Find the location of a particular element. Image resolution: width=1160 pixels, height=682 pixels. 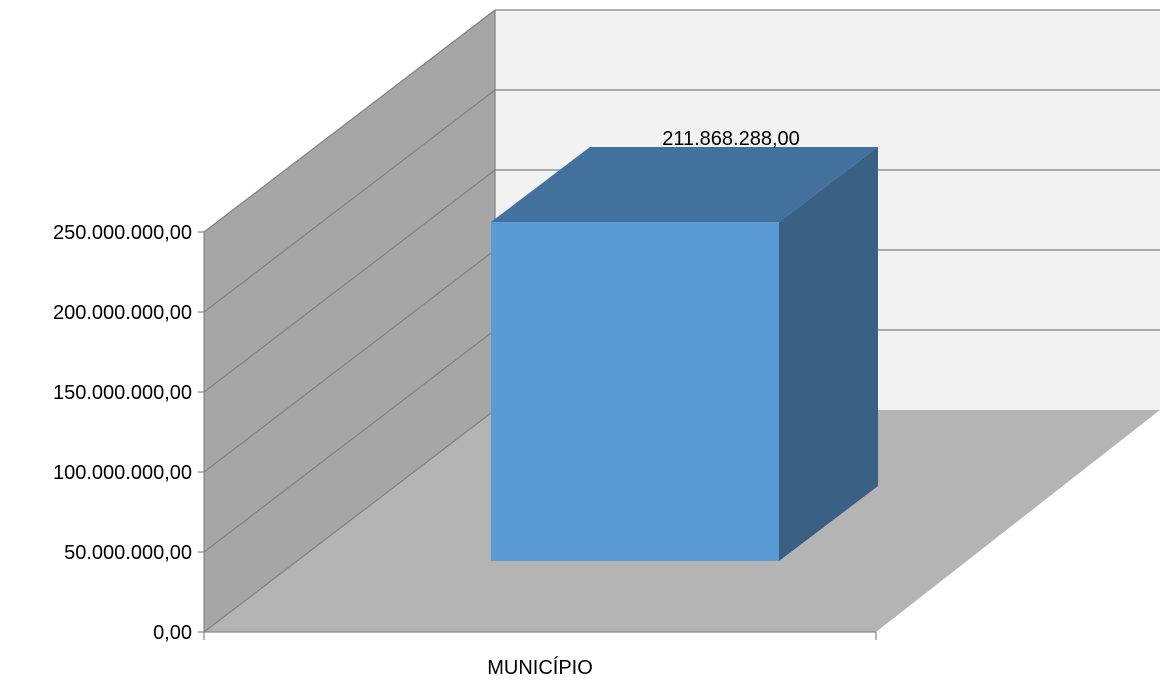

bar-top-face is located at coordinates (684, 185).